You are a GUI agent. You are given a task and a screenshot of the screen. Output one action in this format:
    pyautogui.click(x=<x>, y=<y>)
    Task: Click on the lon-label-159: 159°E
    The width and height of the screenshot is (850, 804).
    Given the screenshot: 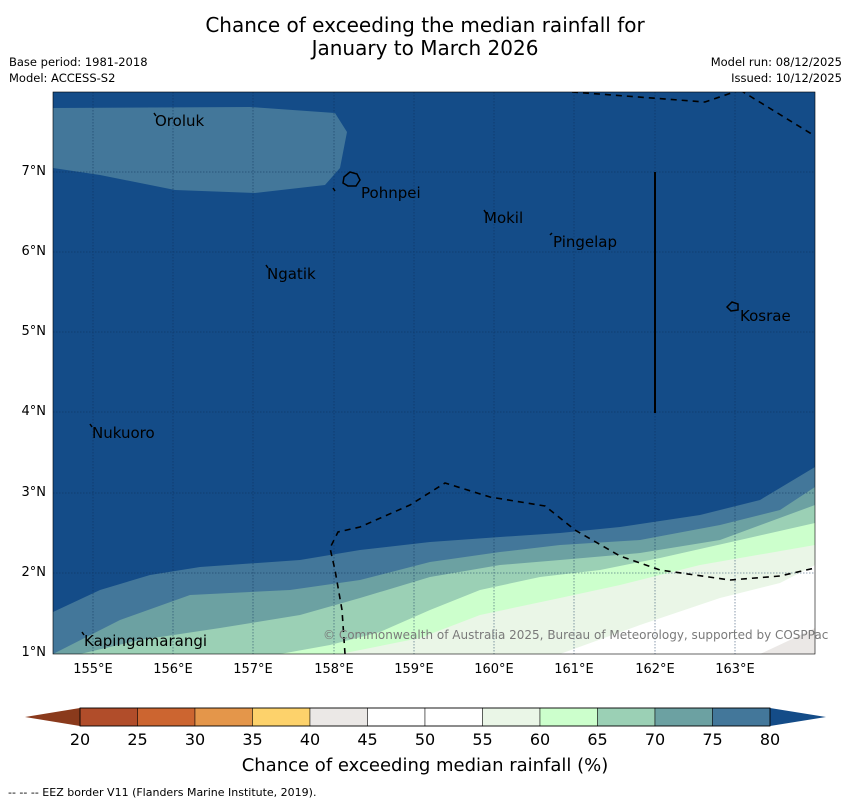 What is the action you would take?
    pyautogui.click(x=414, y=669)
    